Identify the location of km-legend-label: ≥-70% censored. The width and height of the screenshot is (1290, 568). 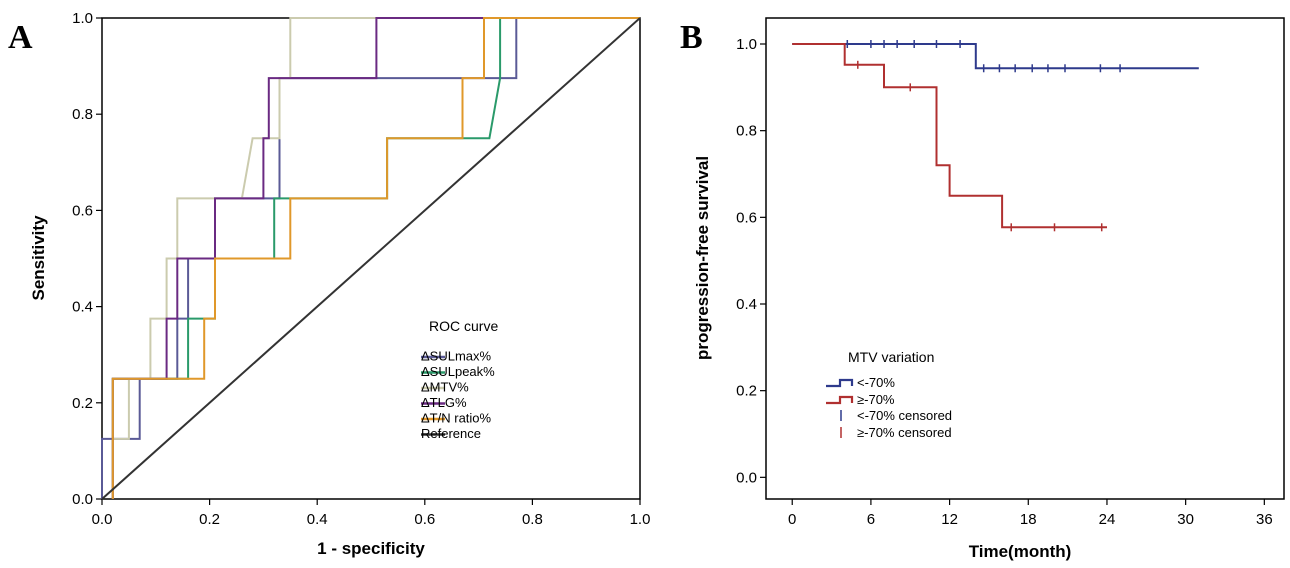
(904, 432).